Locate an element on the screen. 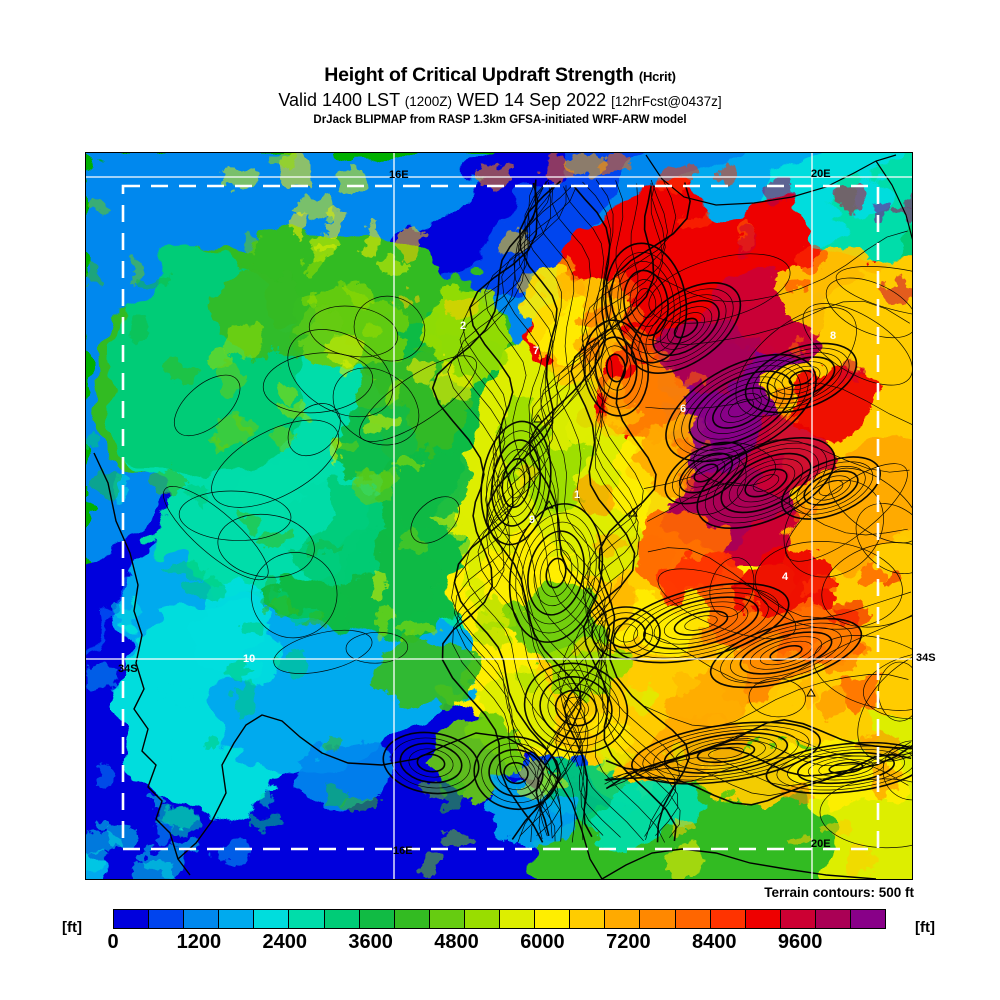 The width and height of the screenshot is (1000, 1000). valid-prefix: Valid 1400 LST is located at coordinates (339, 99).